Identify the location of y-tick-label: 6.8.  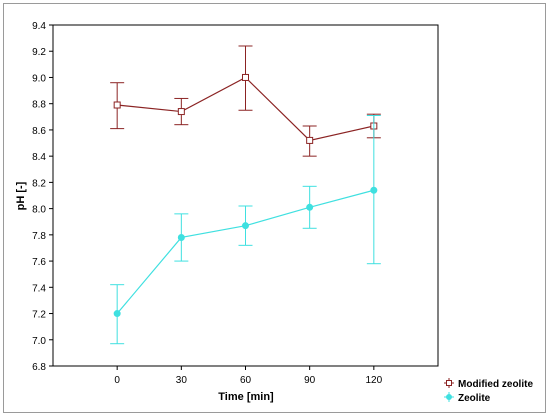
(39, 367).